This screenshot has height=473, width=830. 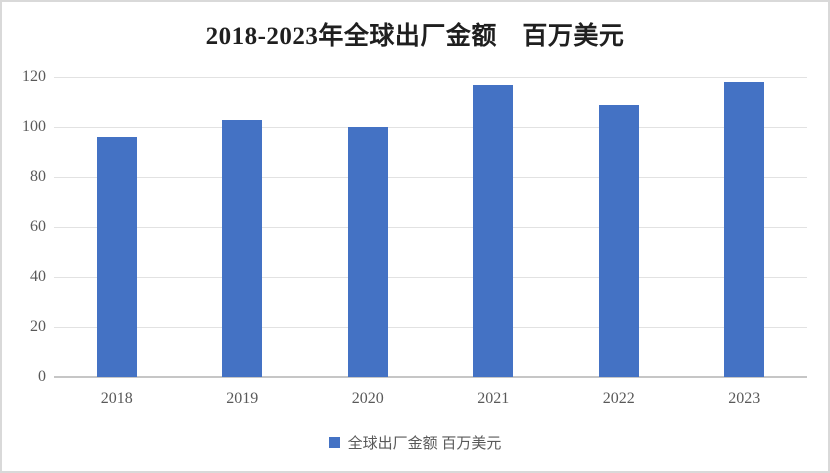 I want to click on x-tick-label-2021: 2021, so click(x=493, y=398).